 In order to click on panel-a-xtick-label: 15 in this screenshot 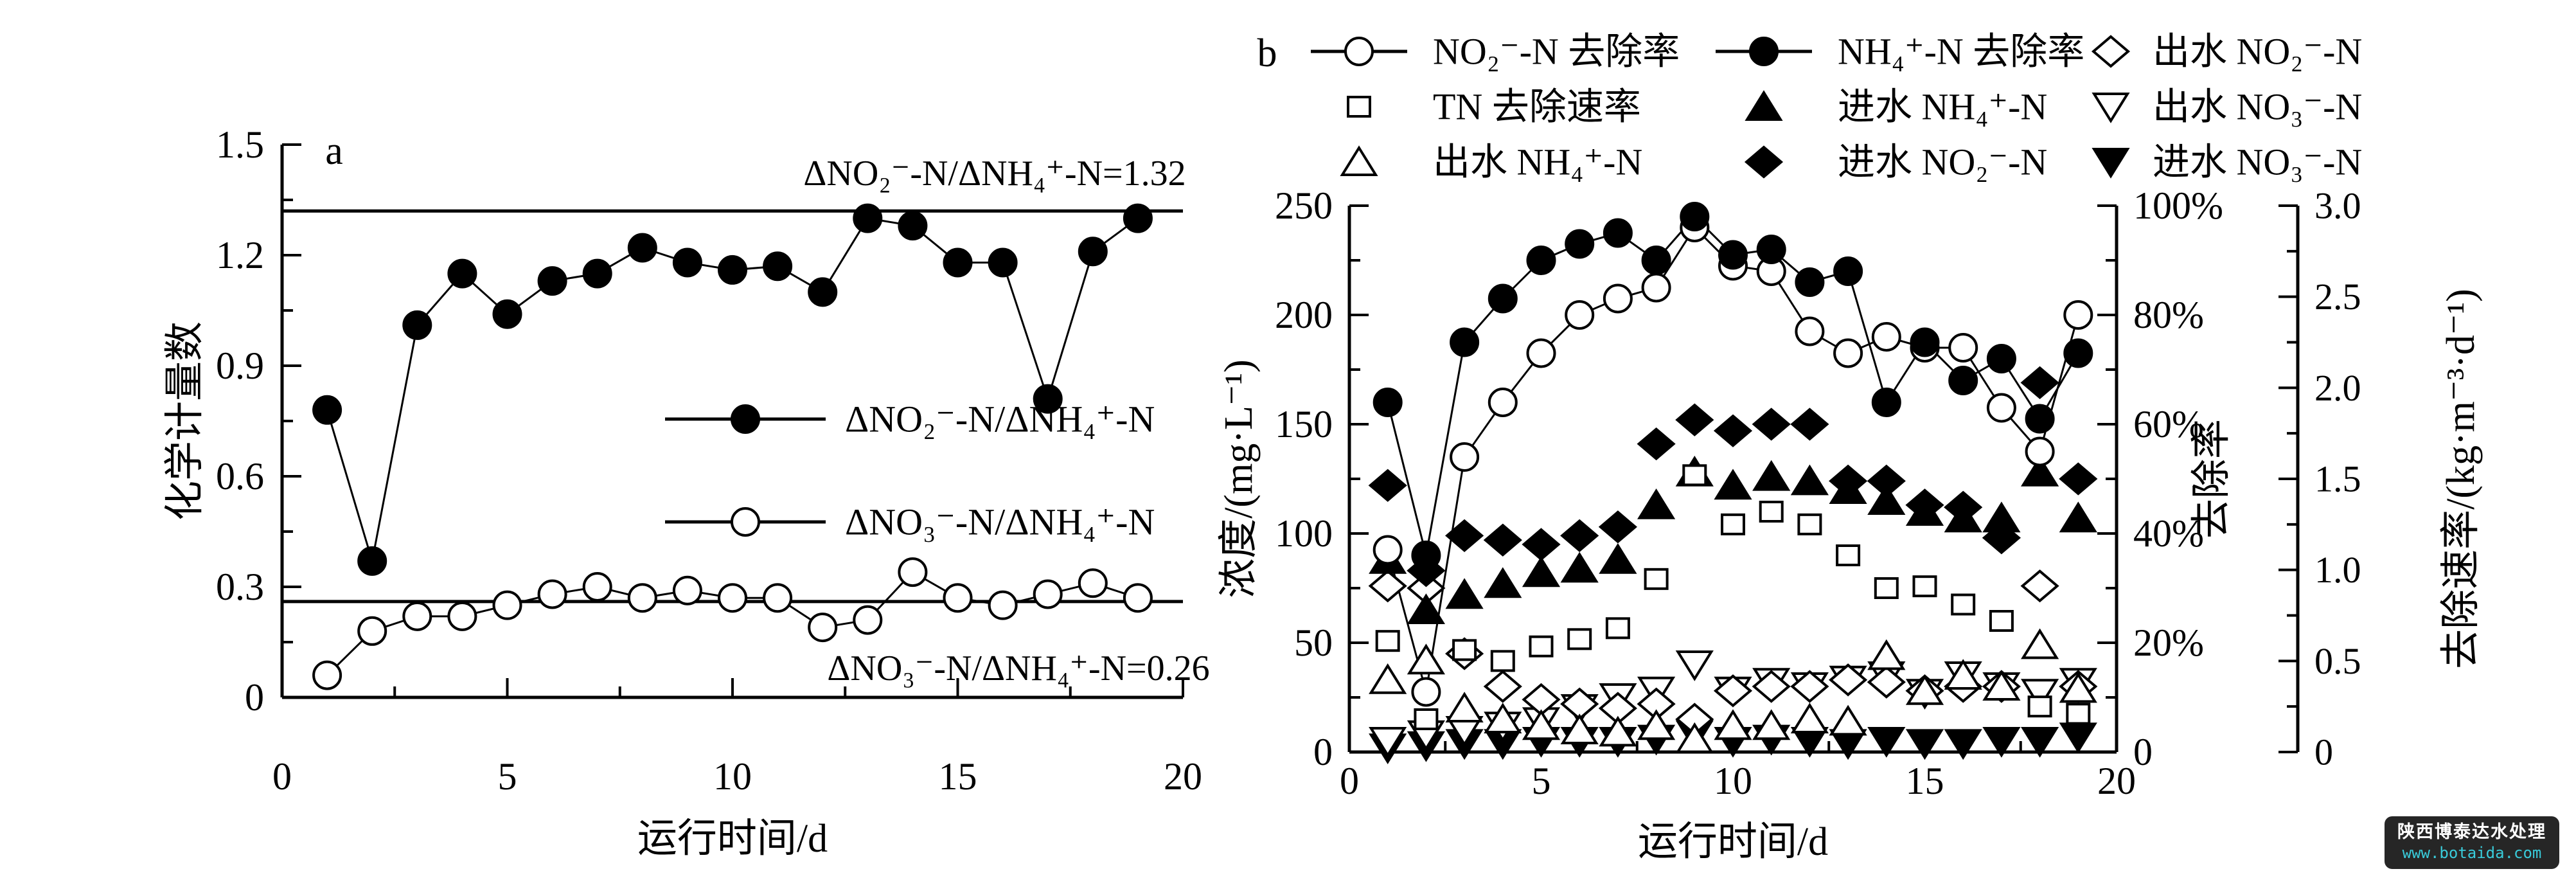, I will do `click(958, 776)`.